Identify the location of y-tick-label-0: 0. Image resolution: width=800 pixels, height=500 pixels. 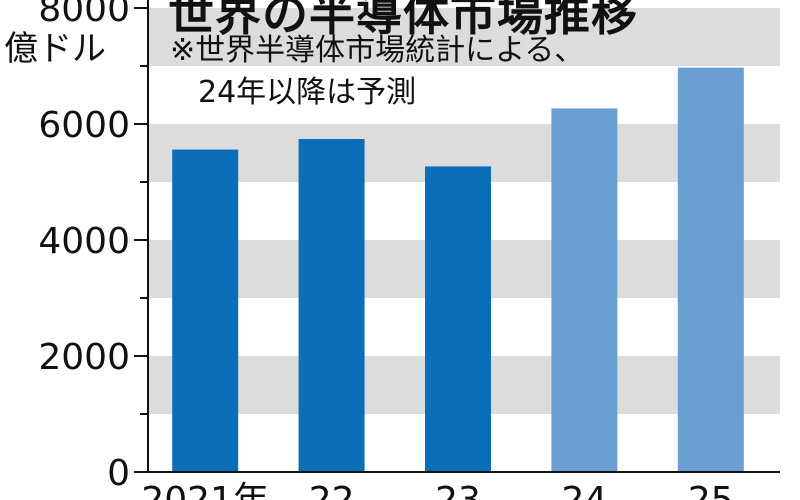
(118, 473).